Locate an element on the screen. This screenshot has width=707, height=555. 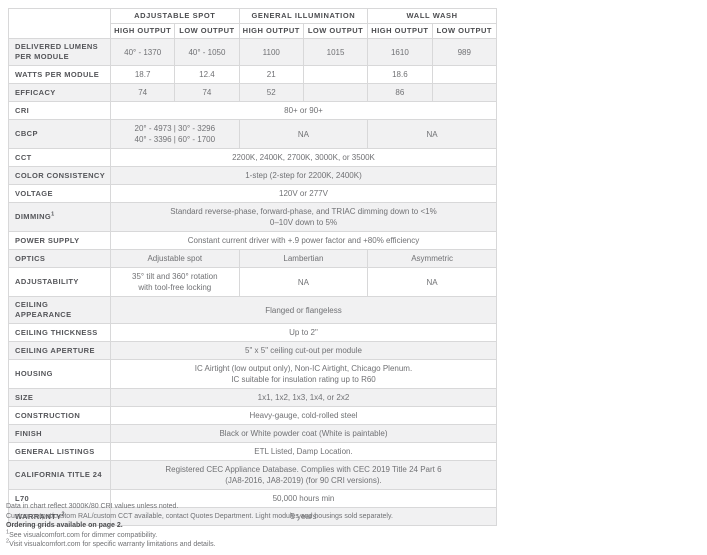
table-row: SIZE 1x1, 1x2, 1x3, 1x4, or 2x2 is located at coordinates (252, 397).